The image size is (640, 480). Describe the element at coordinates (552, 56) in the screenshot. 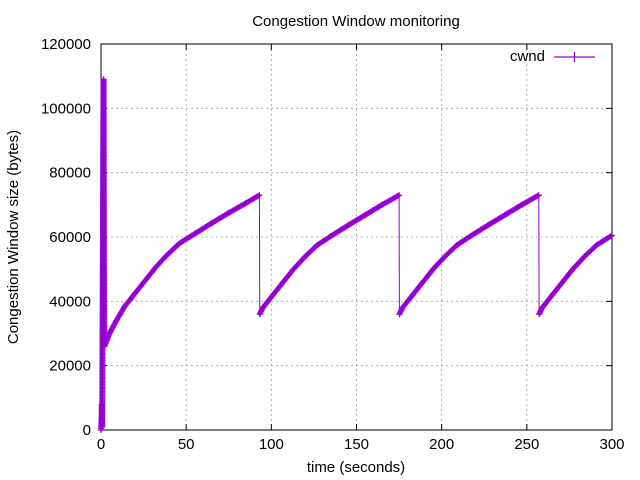

I see `legend: cwnd` at that location.